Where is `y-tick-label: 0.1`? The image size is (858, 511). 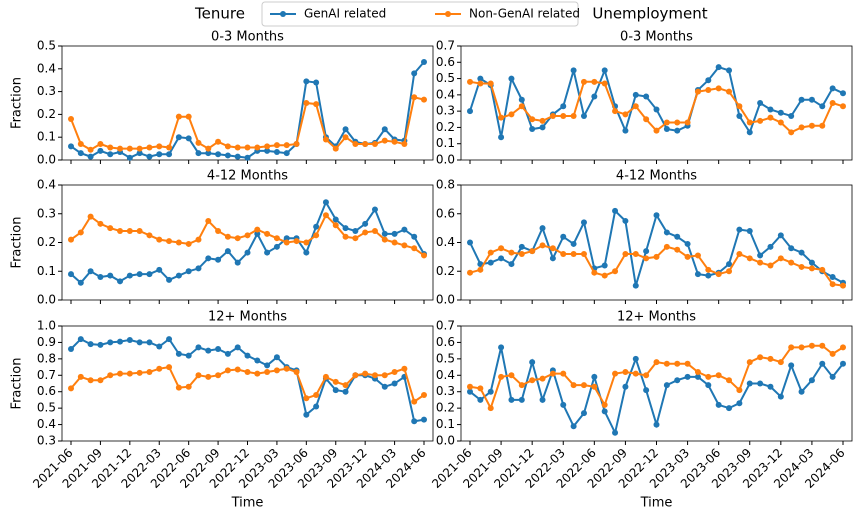
y-tick-label: 0.1 is located at coordinates (445, 424).